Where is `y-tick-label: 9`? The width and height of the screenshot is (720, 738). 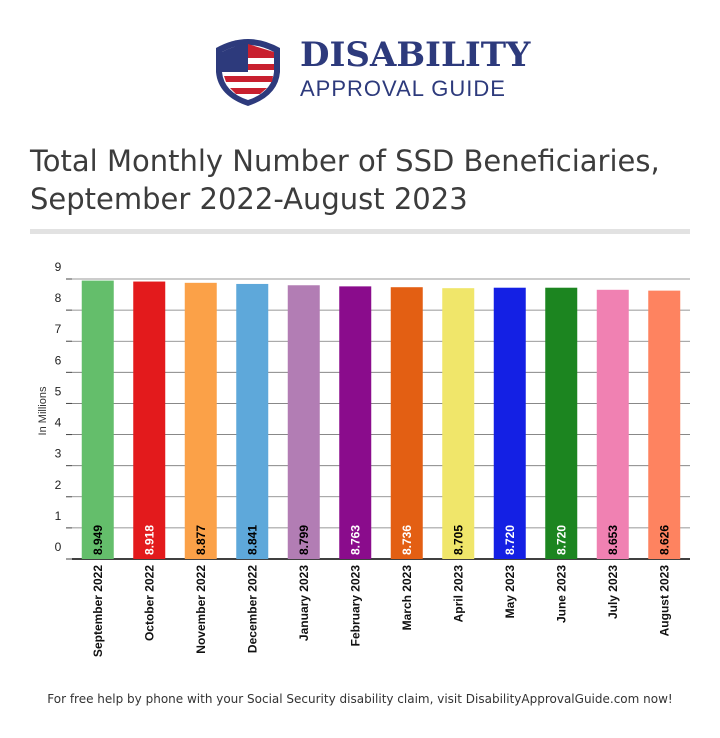 y-tick-label: 9 is located at coordinates (58, 267).